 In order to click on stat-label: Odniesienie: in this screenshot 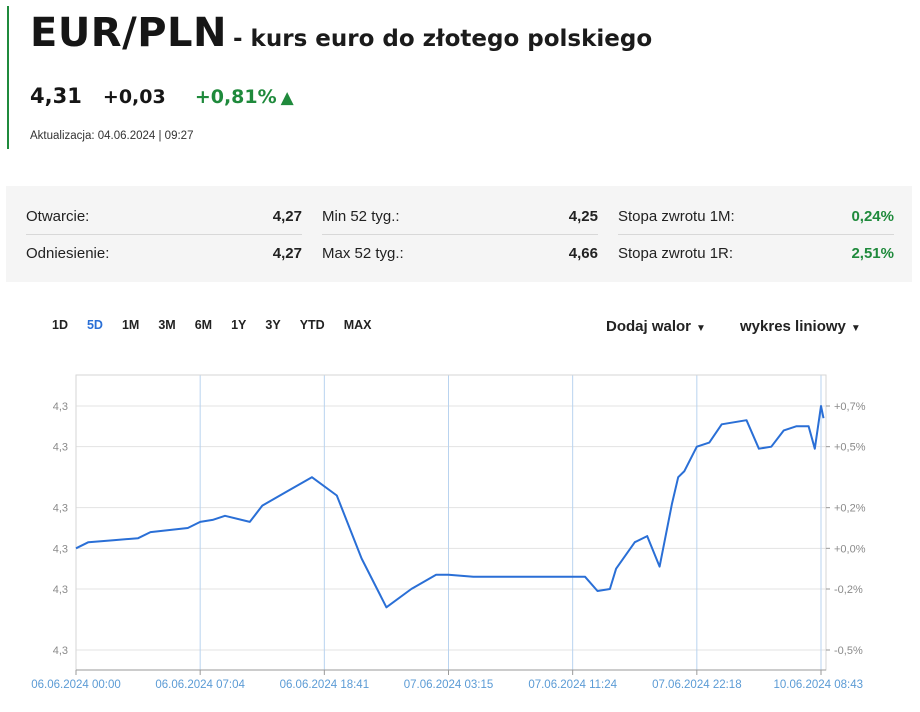, I will do `click(68, 253)`.